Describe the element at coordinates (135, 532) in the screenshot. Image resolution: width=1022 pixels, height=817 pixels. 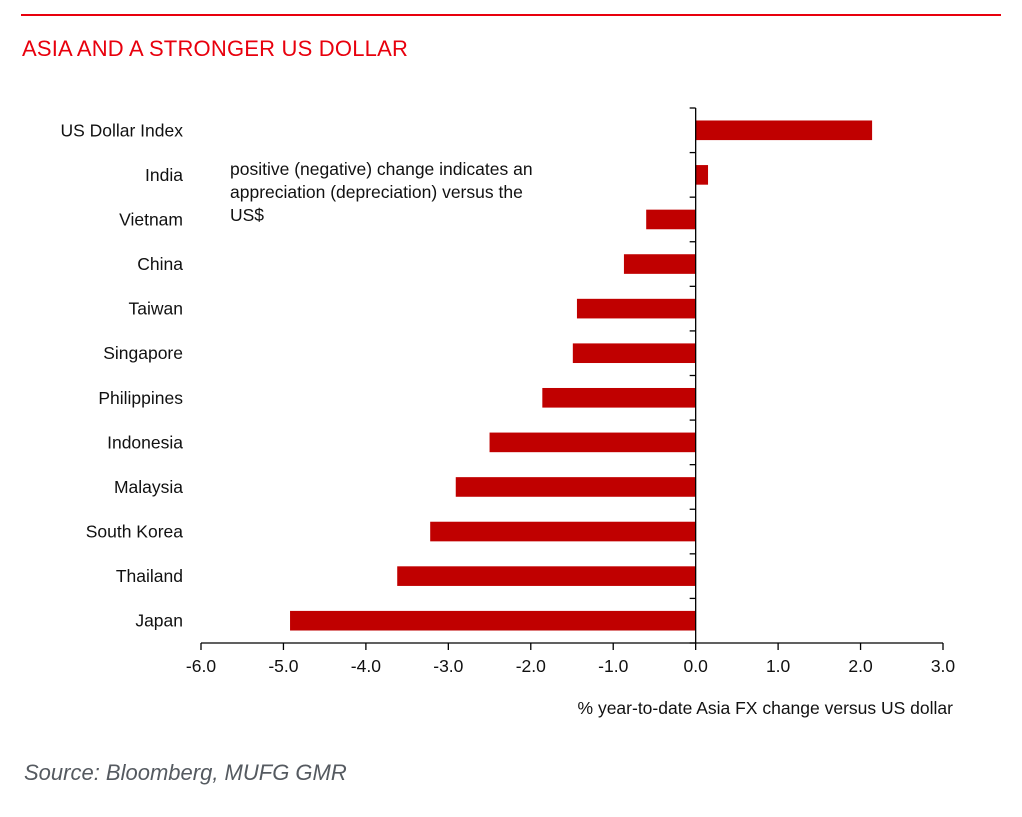
I see `category-label: South Korea` at that location.